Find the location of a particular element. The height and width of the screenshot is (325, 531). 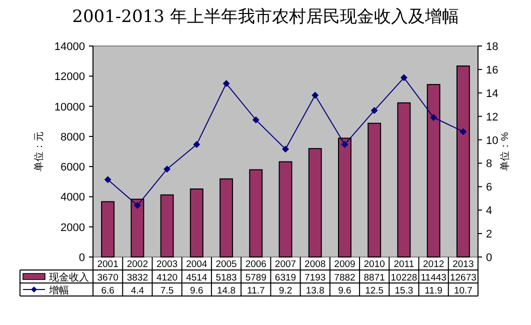

data-label: 3670 is located at coordinates (107, 278).